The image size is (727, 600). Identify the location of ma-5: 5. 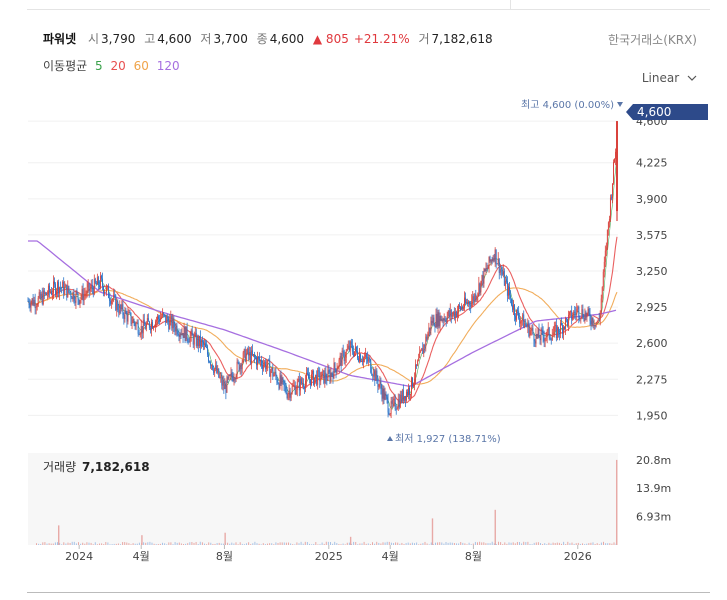
(99, 66).